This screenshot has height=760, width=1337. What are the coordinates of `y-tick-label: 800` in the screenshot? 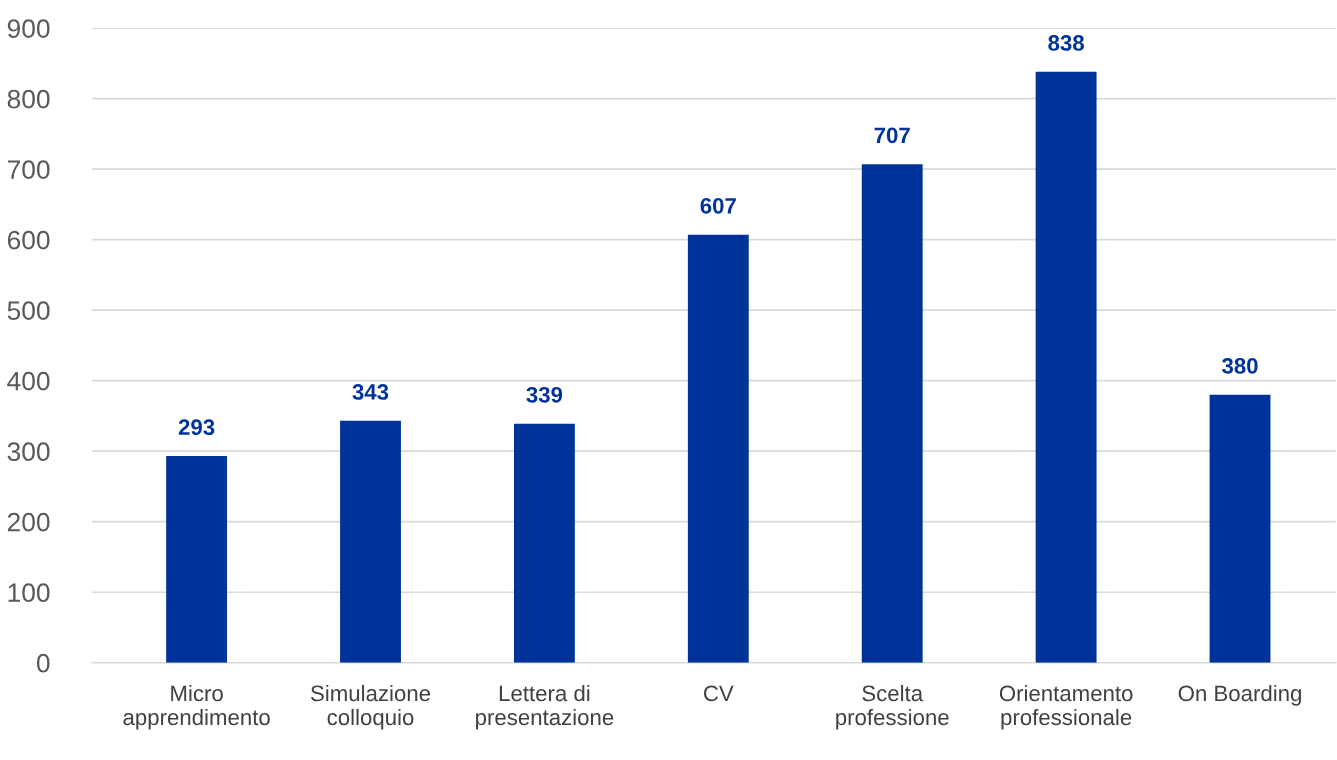 It's located at (28, 99).